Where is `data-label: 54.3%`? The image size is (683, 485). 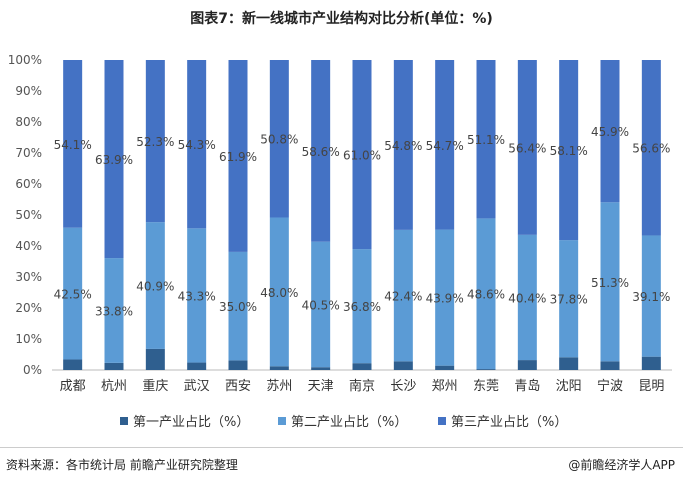 data-label: 54.3% is located at coordinates (197, 145).